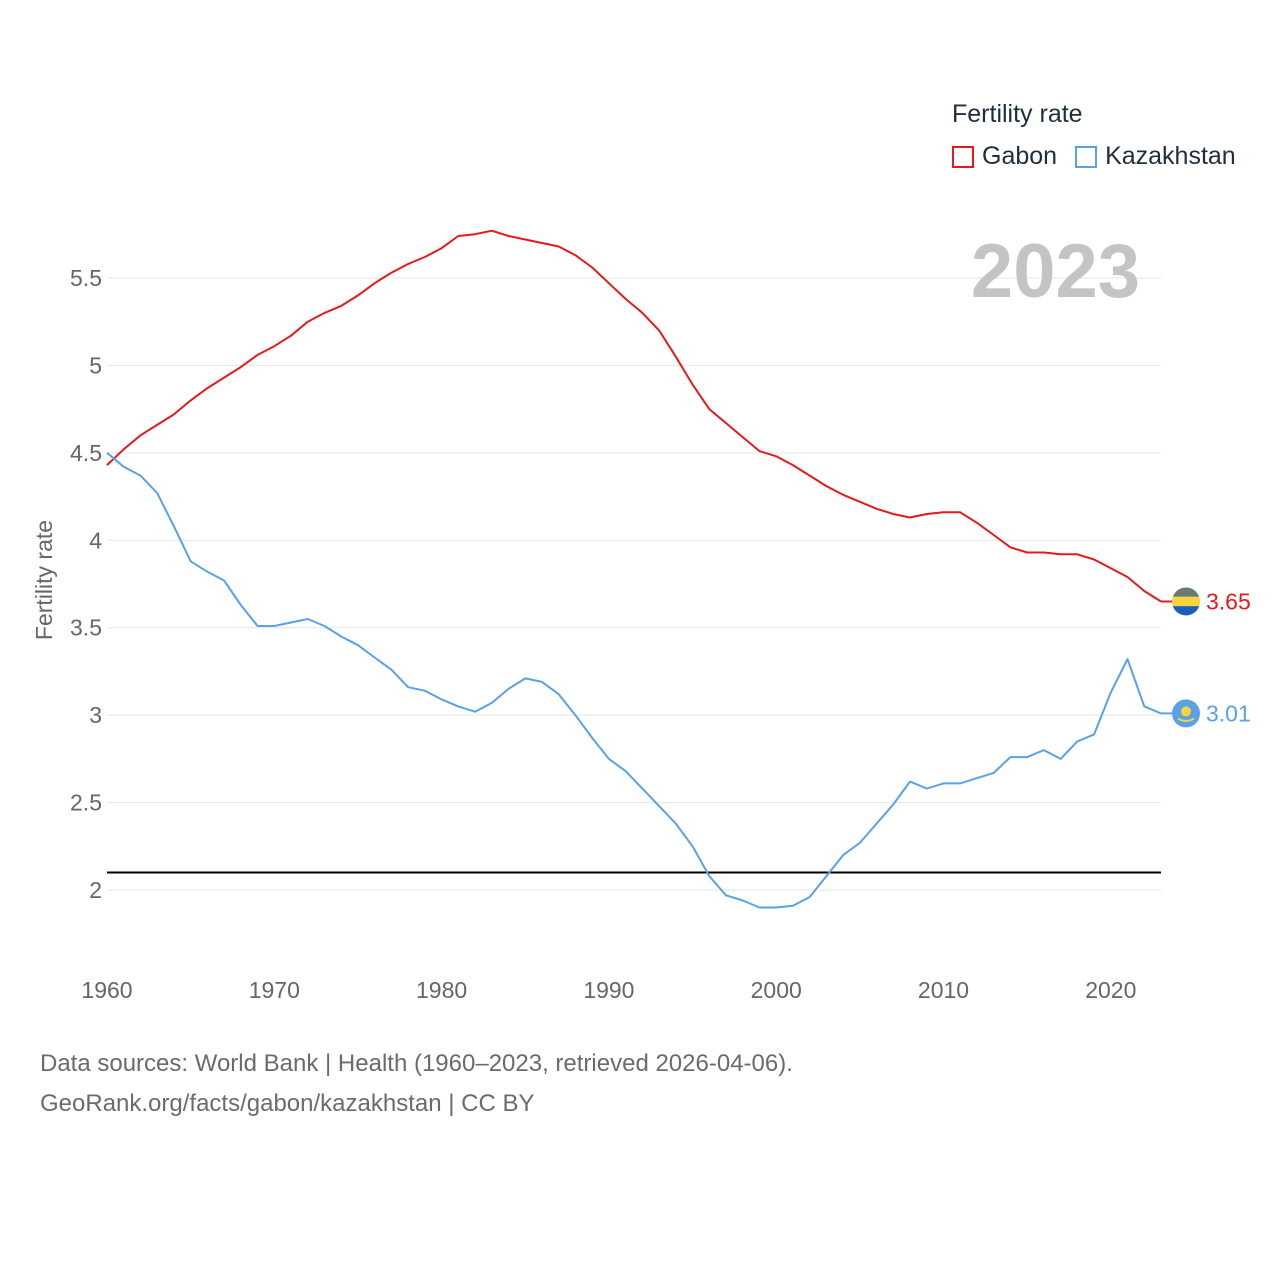  What do you see at coordinates (1228, 601) in the screenshot?
I see `end-value-label-gabon: 3.65` at bounding box center [1228, 601].